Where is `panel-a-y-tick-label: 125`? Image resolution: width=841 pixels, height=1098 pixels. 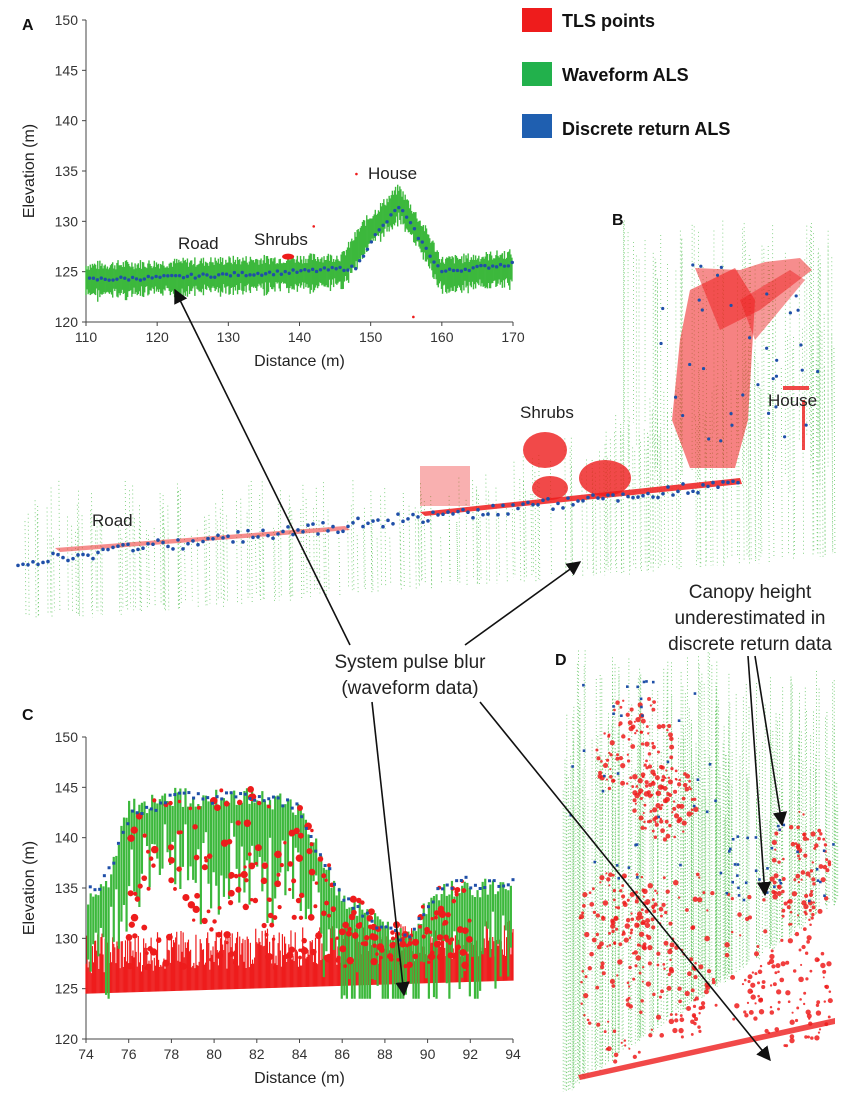 panel-a-y-tick-label: 125 is located at coordinates (67, 272).